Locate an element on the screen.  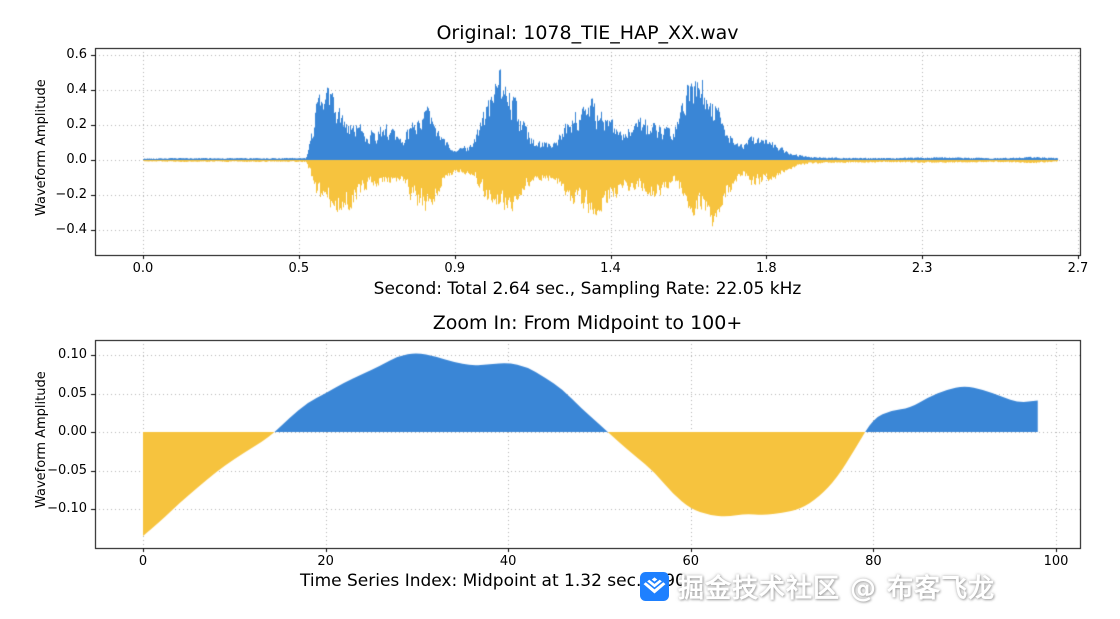
top-x-tick-label: 0.9 is located at coordinates (454, 268).